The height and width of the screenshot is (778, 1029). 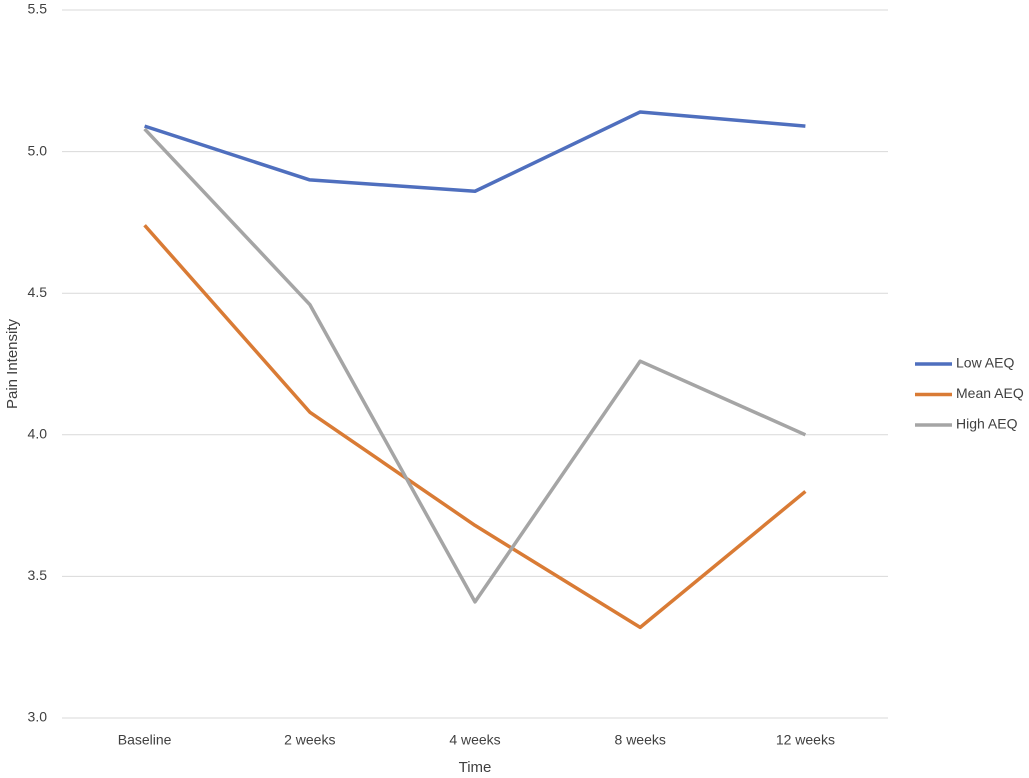 What do you see at coordinates (38, 717) in the screenshot?
I see `y-tick-label: 3.0` at bounding box center [38, 717].